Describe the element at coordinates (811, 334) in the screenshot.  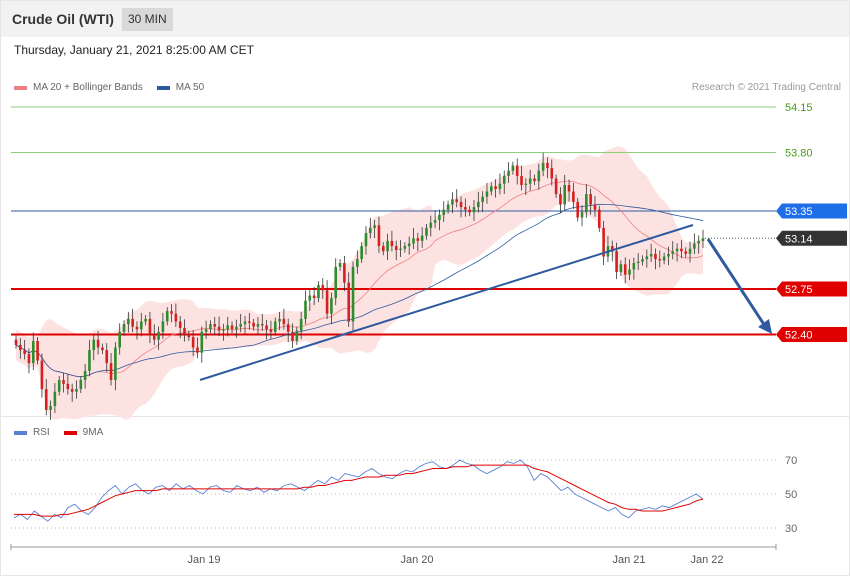
I see `level-tag-52.40` at that location.